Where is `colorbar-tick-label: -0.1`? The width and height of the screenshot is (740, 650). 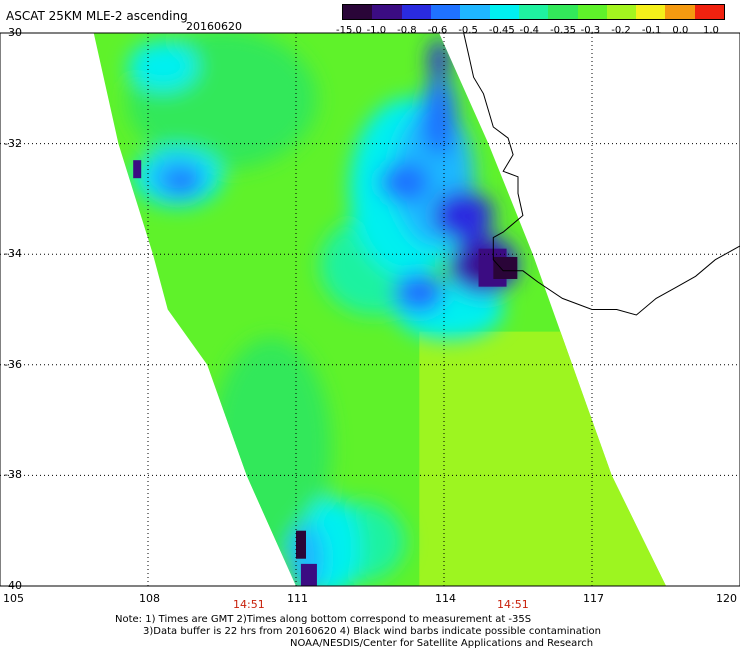
colorbar-tick-label: -0.1 is located at coordinates (651, 30).